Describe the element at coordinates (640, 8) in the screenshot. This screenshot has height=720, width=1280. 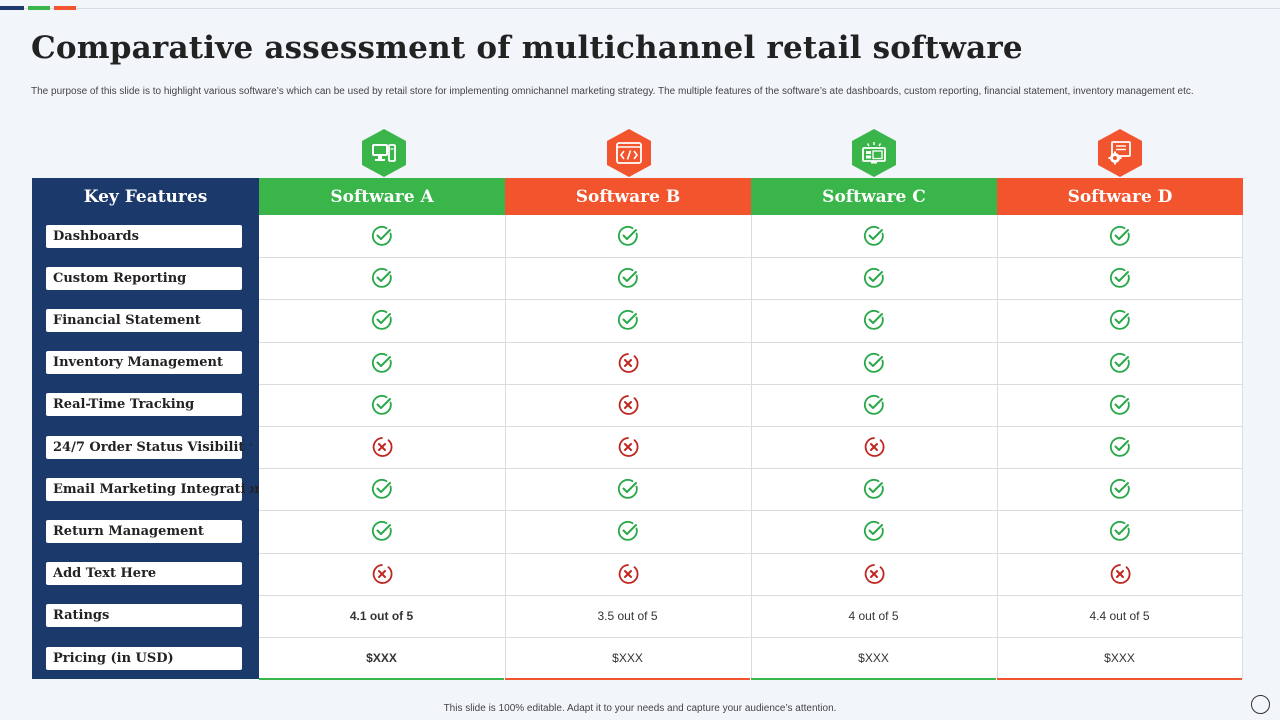
I see `top-divider` at that location.